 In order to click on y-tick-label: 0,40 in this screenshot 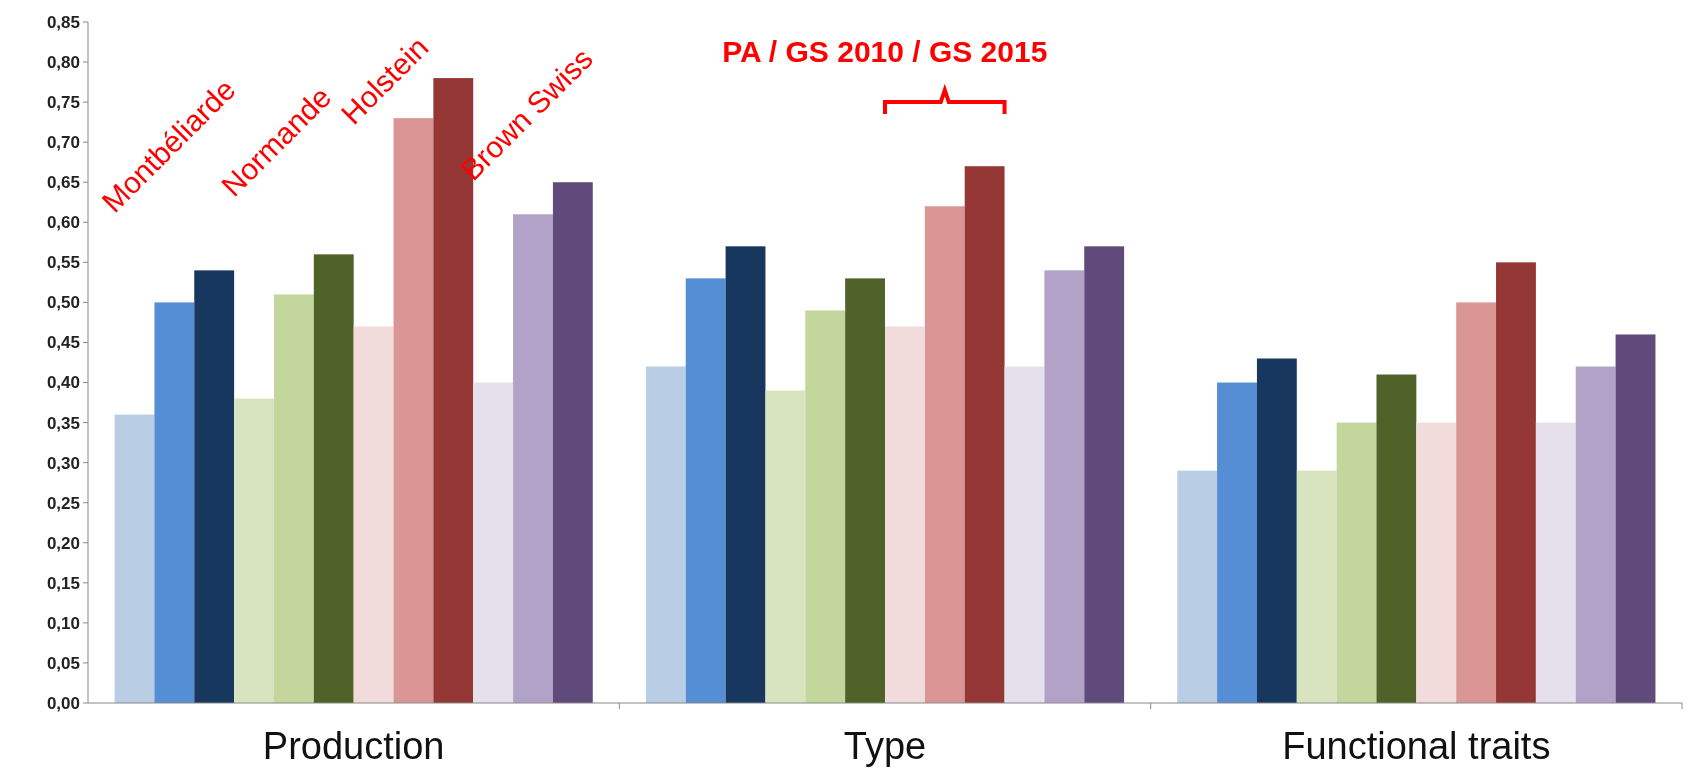, I will do `click(63, 383)`.